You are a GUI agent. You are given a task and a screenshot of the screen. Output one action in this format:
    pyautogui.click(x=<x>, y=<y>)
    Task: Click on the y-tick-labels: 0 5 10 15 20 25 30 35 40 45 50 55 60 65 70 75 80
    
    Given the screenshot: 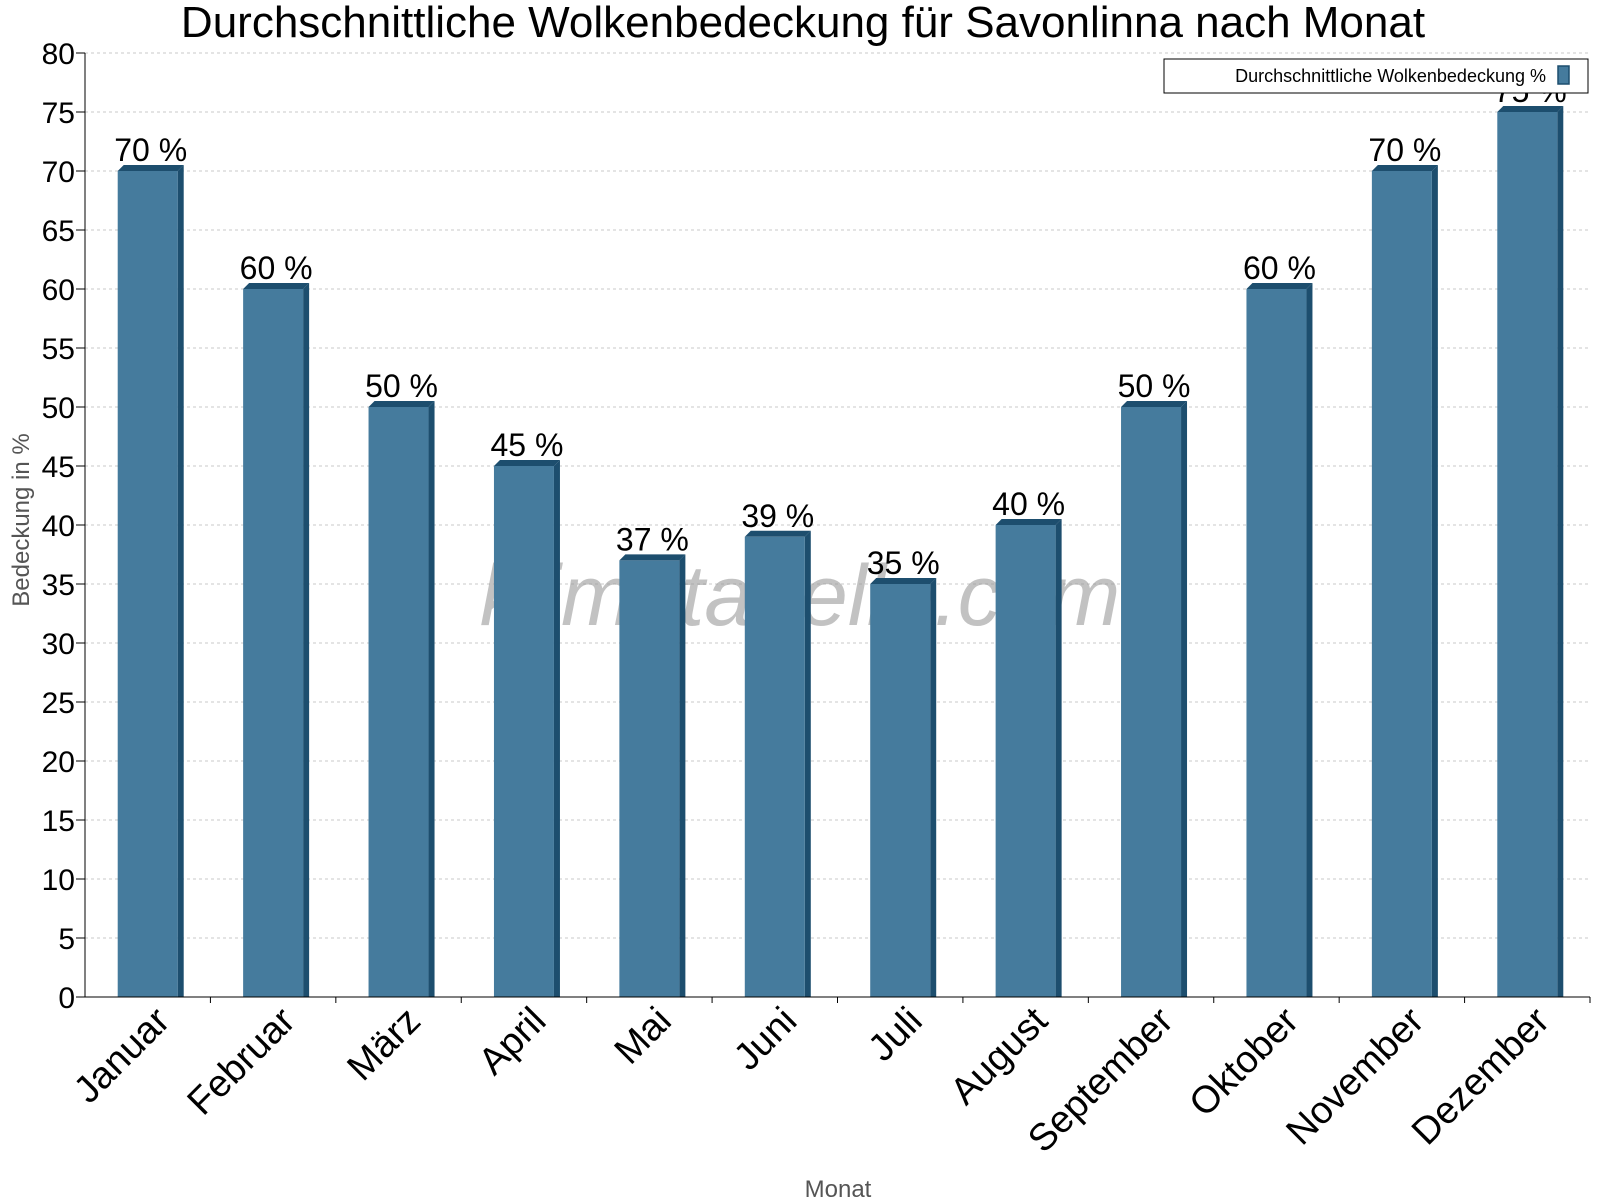 What is the action you would take?
    pyautogui.click(x=58, y=526)
    